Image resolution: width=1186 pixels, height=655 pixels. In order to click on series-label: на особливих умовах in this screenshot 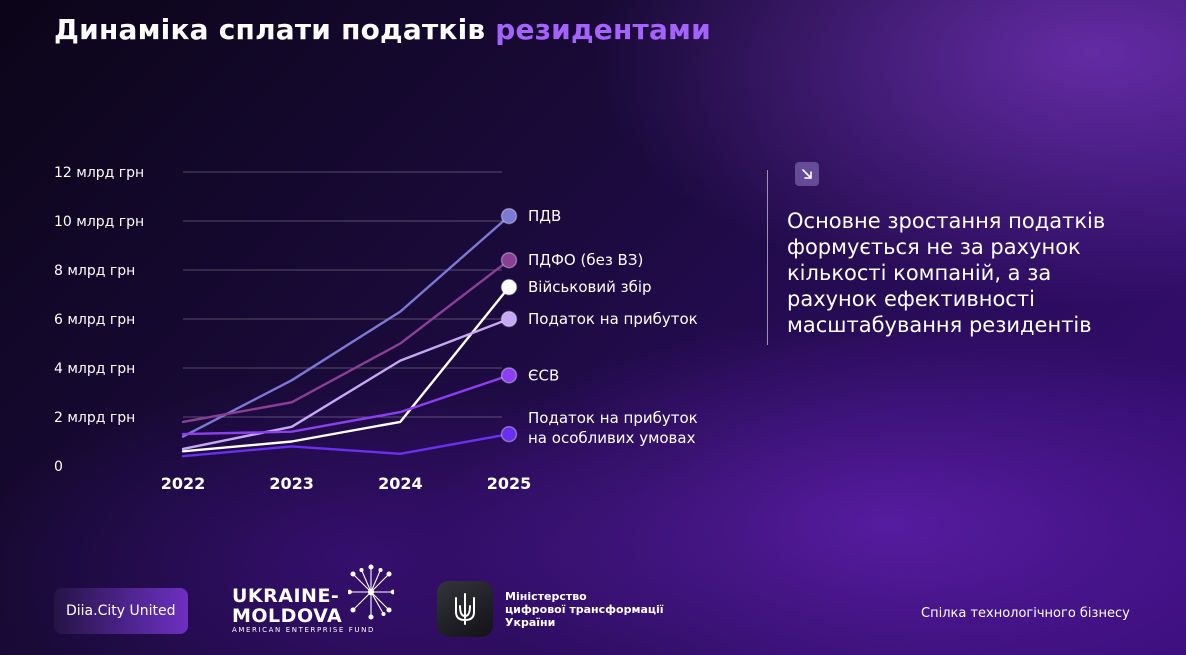, I will do `click(612, 438)`.